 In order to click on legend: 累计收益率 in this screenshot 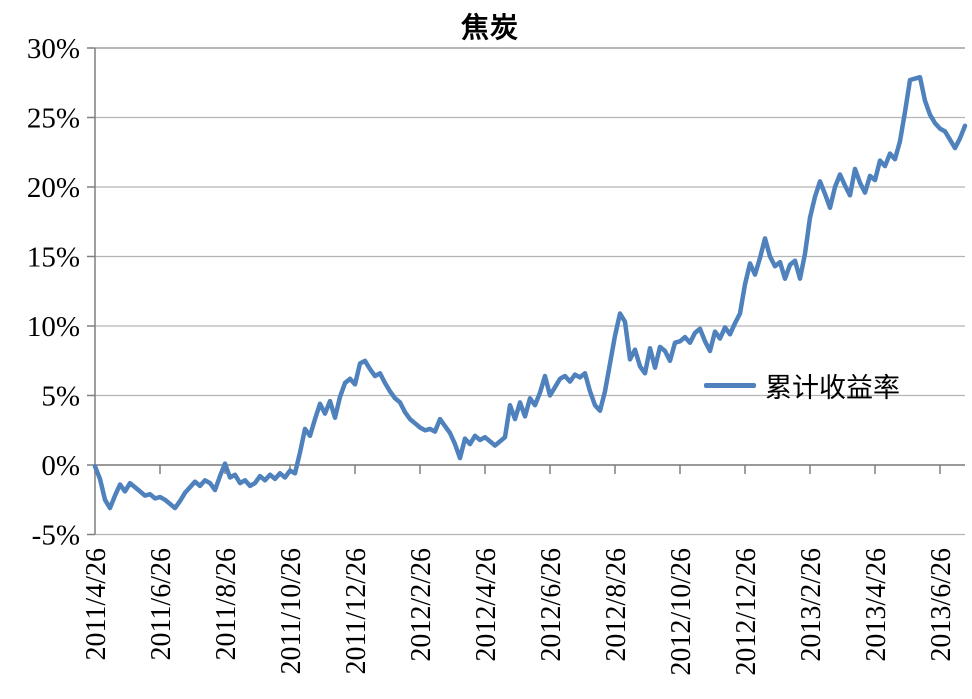, I will do `click(802, 385)`.